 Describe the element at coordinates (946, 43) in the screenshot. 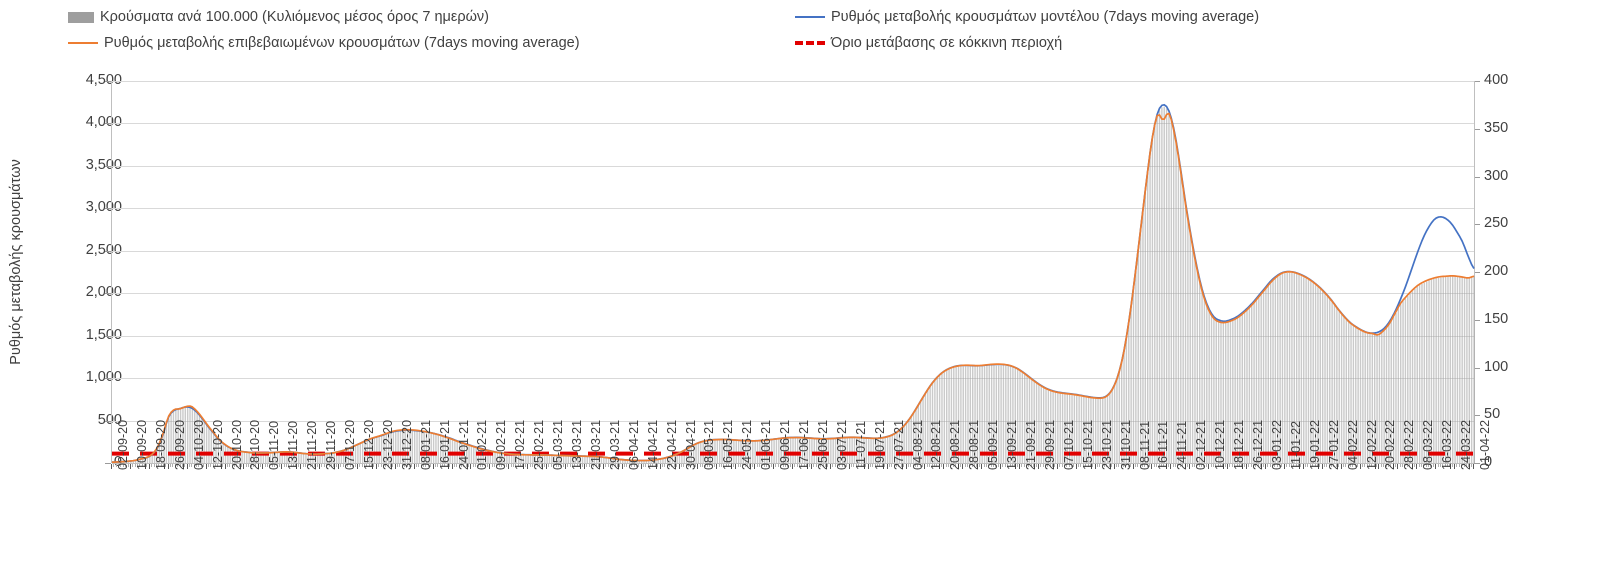

I see `legend-label-red-zone-threshold: Όριο μετάβασης σε κόκκινη περιοχή` at that location.